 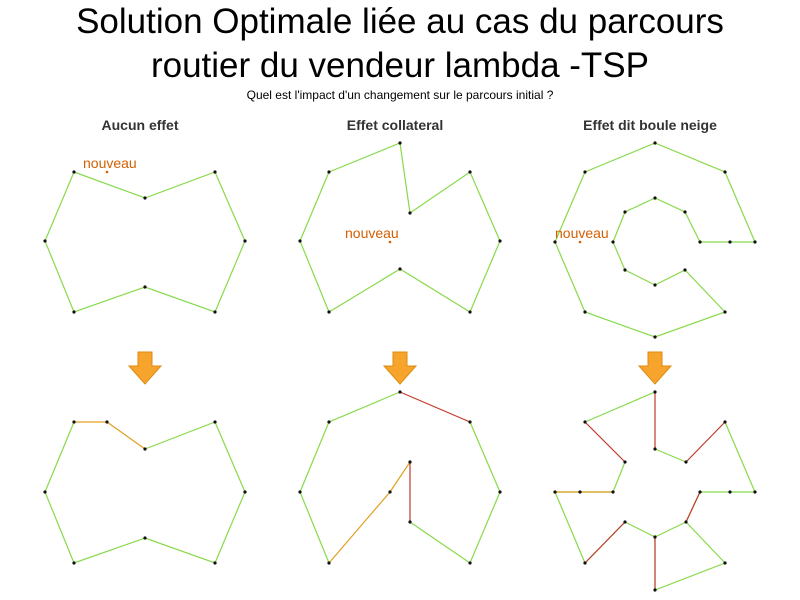 I want to click on column-heading-snowball: Effet dit boule neige, so click(x=650, y=125).